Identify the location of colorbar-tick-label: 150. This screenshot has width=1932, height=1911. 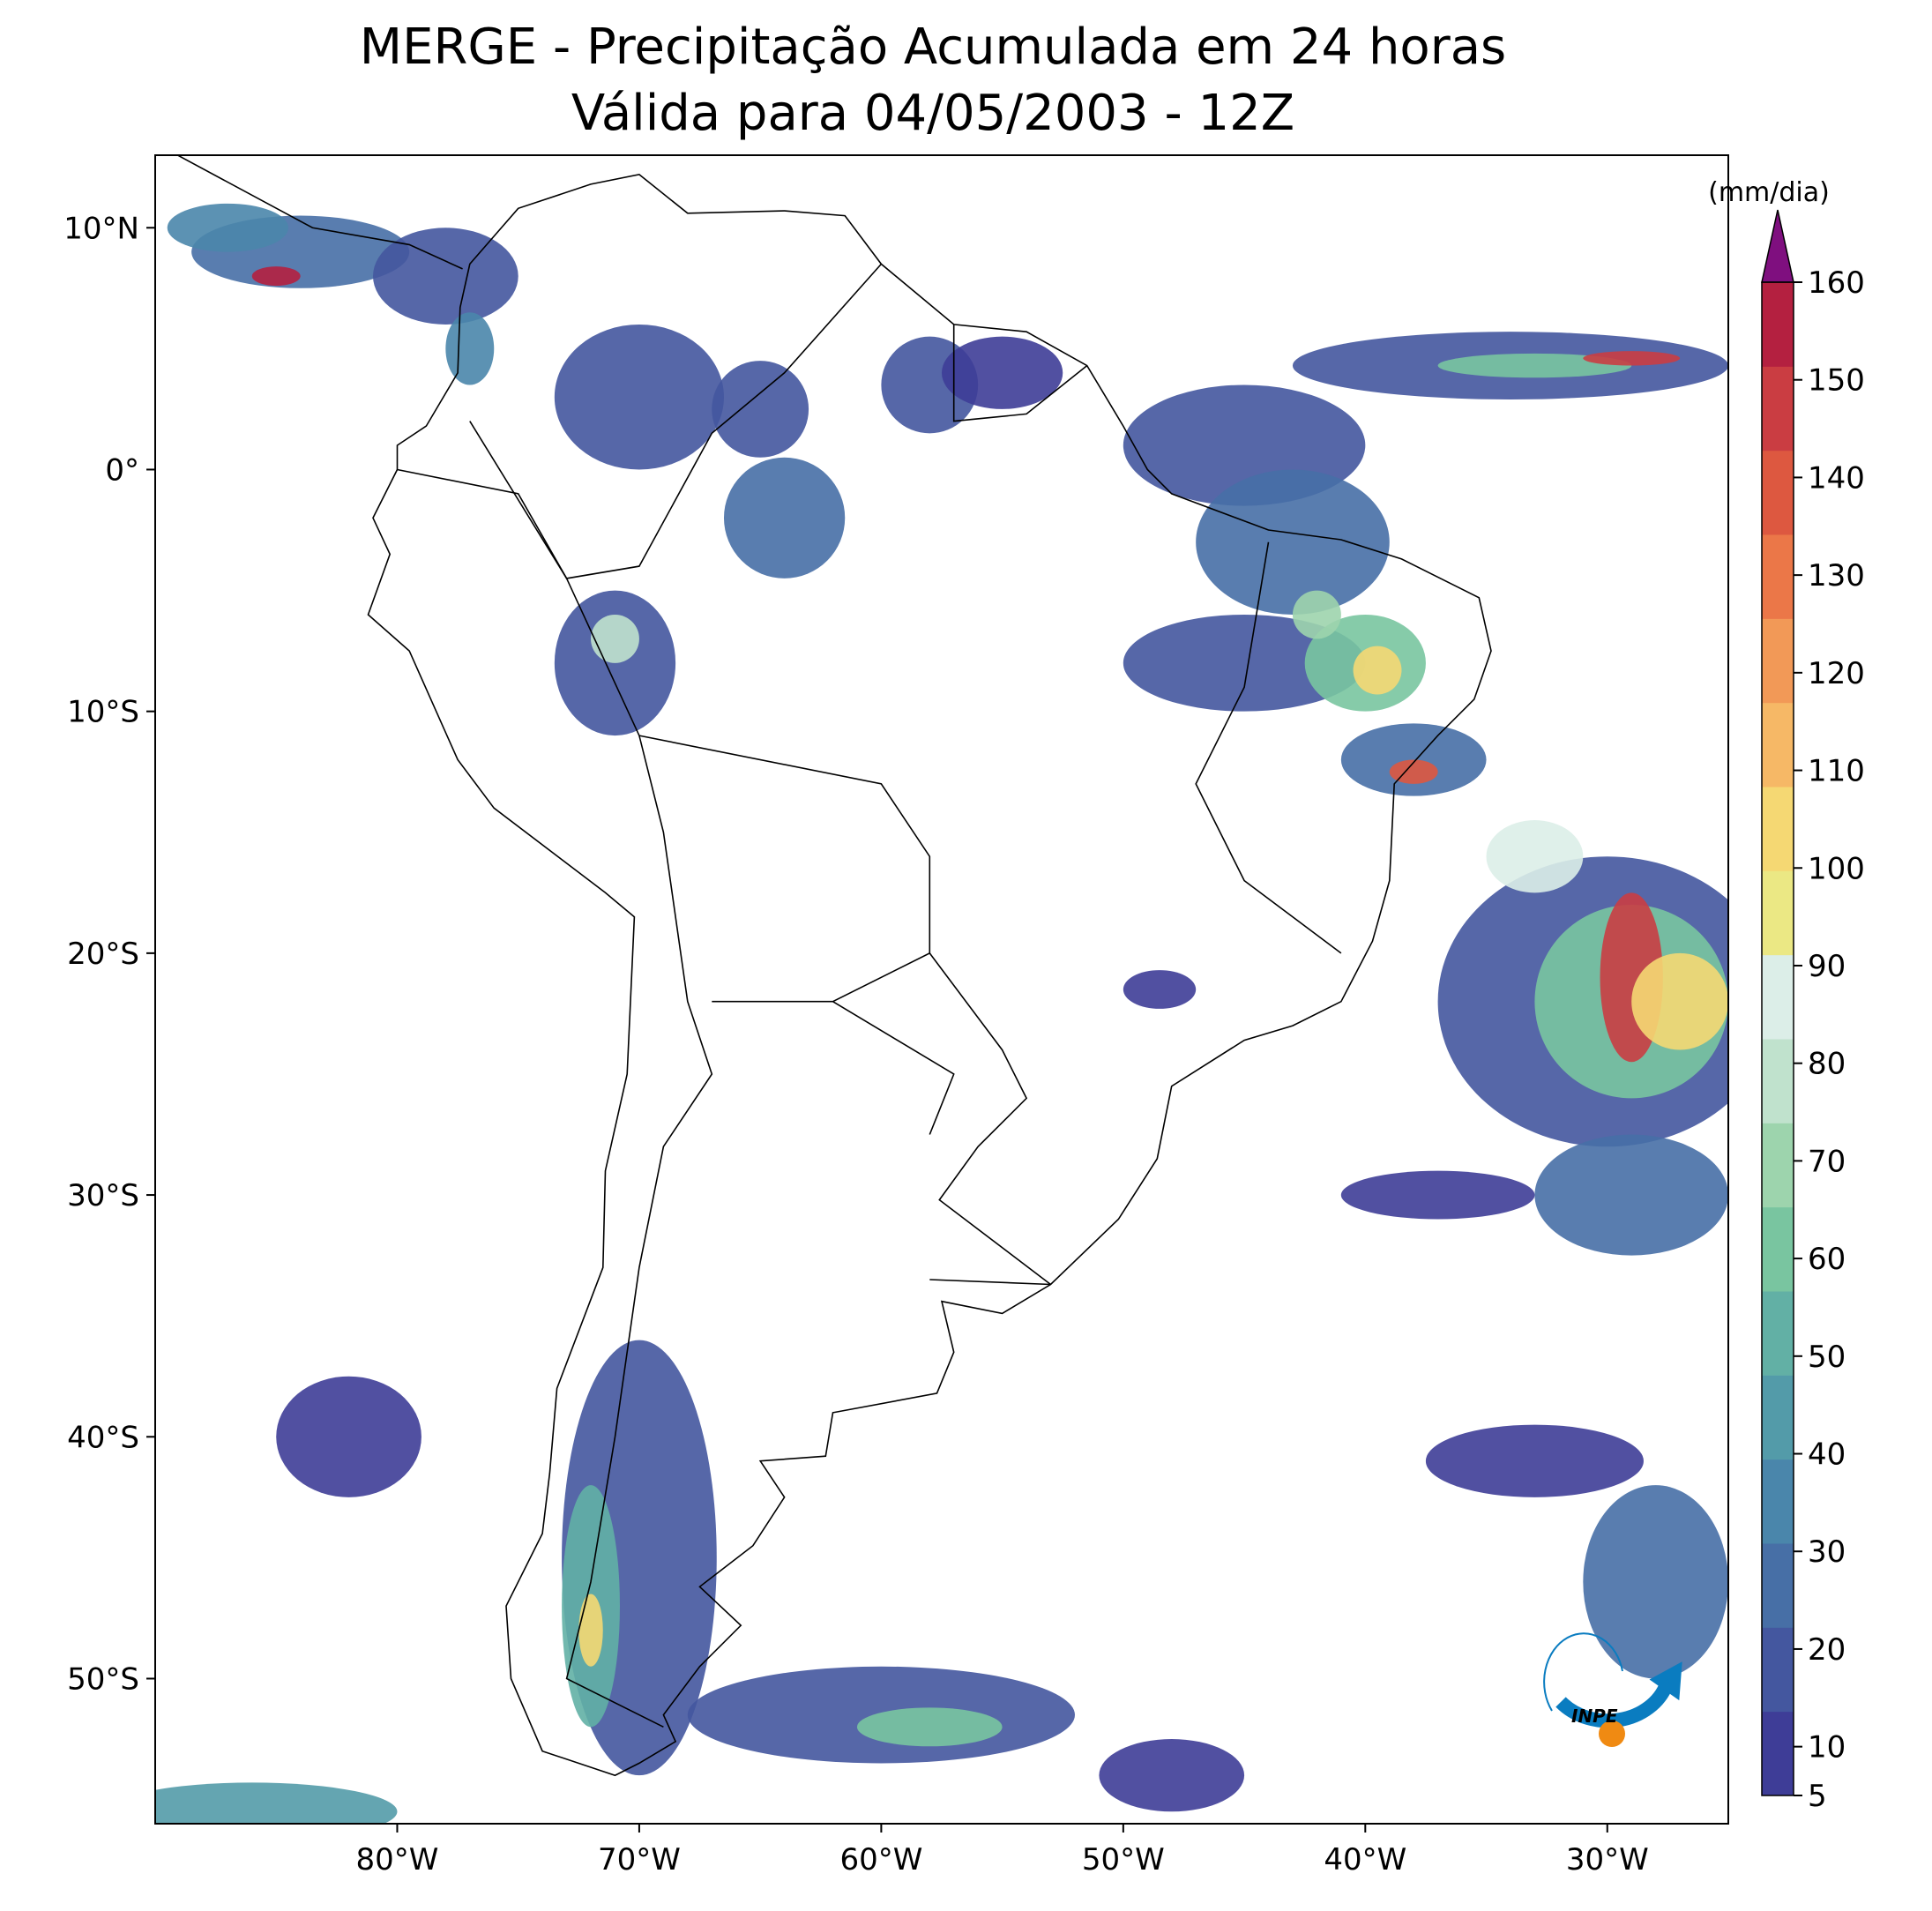
(1836, 381).